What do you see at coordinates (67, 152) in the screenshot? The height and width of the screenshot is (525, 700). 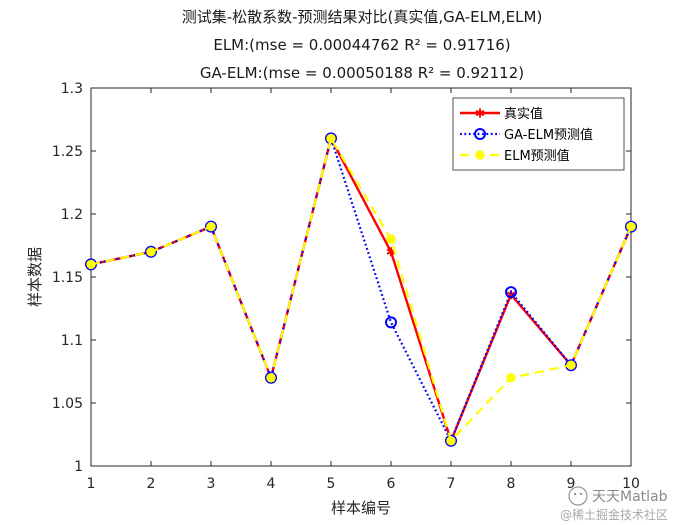 I see `y-tick-label: 1.25` at bounding box center [67, 152].